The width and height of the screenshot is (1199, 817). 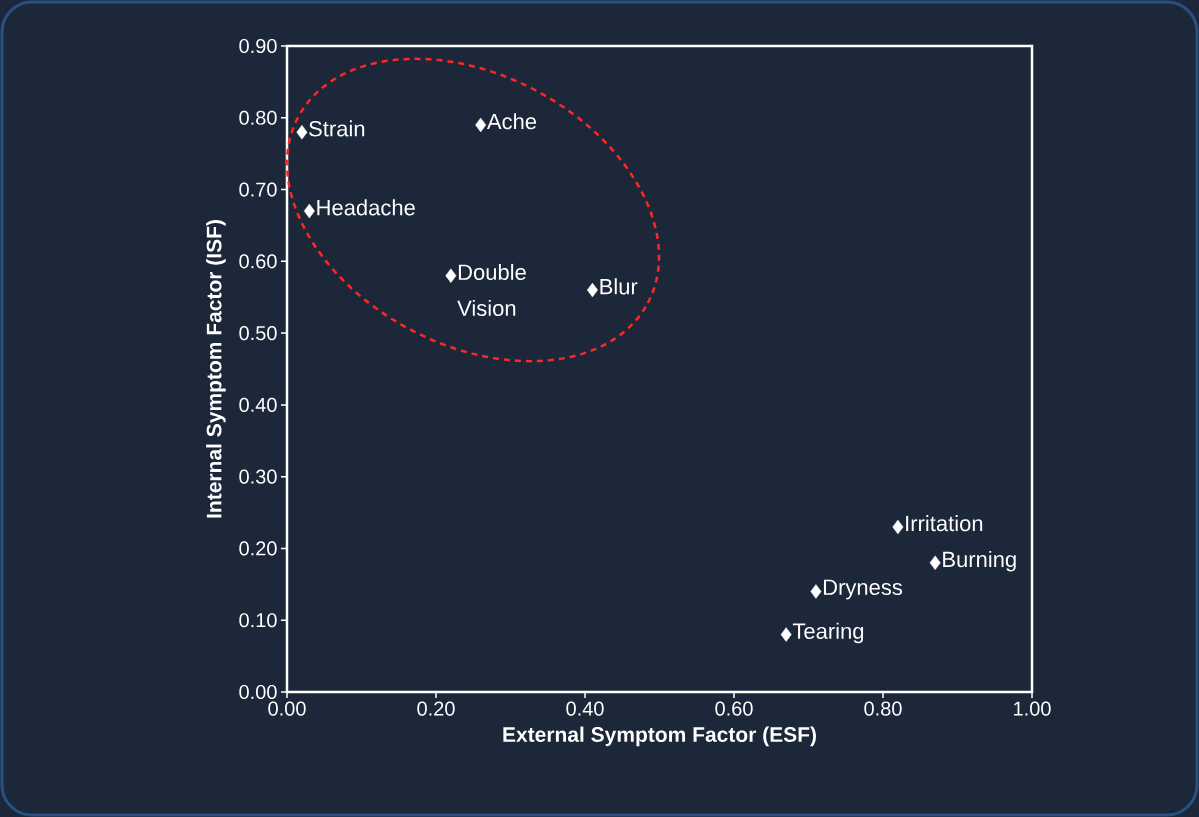 What do you see at coordinates (216, 369) in the screenshot?
I see `y-axis-title: Internal Symptom Factor (ISF)` at bounding box center [216, 369].